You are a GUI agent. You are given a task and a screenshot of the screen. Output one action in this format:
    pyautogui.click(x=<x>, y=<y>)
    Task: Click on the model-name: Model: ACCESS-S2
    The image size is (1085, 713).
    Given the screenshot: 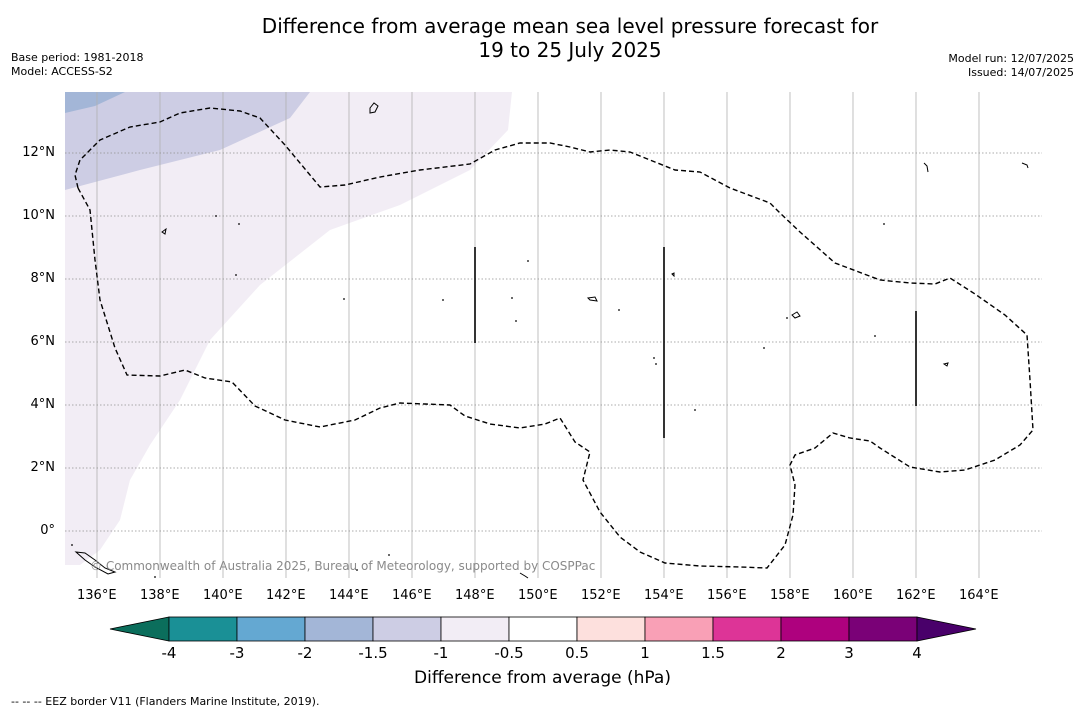 What is the action you would take?
    pyautogui.click(x=62, y=71)
    